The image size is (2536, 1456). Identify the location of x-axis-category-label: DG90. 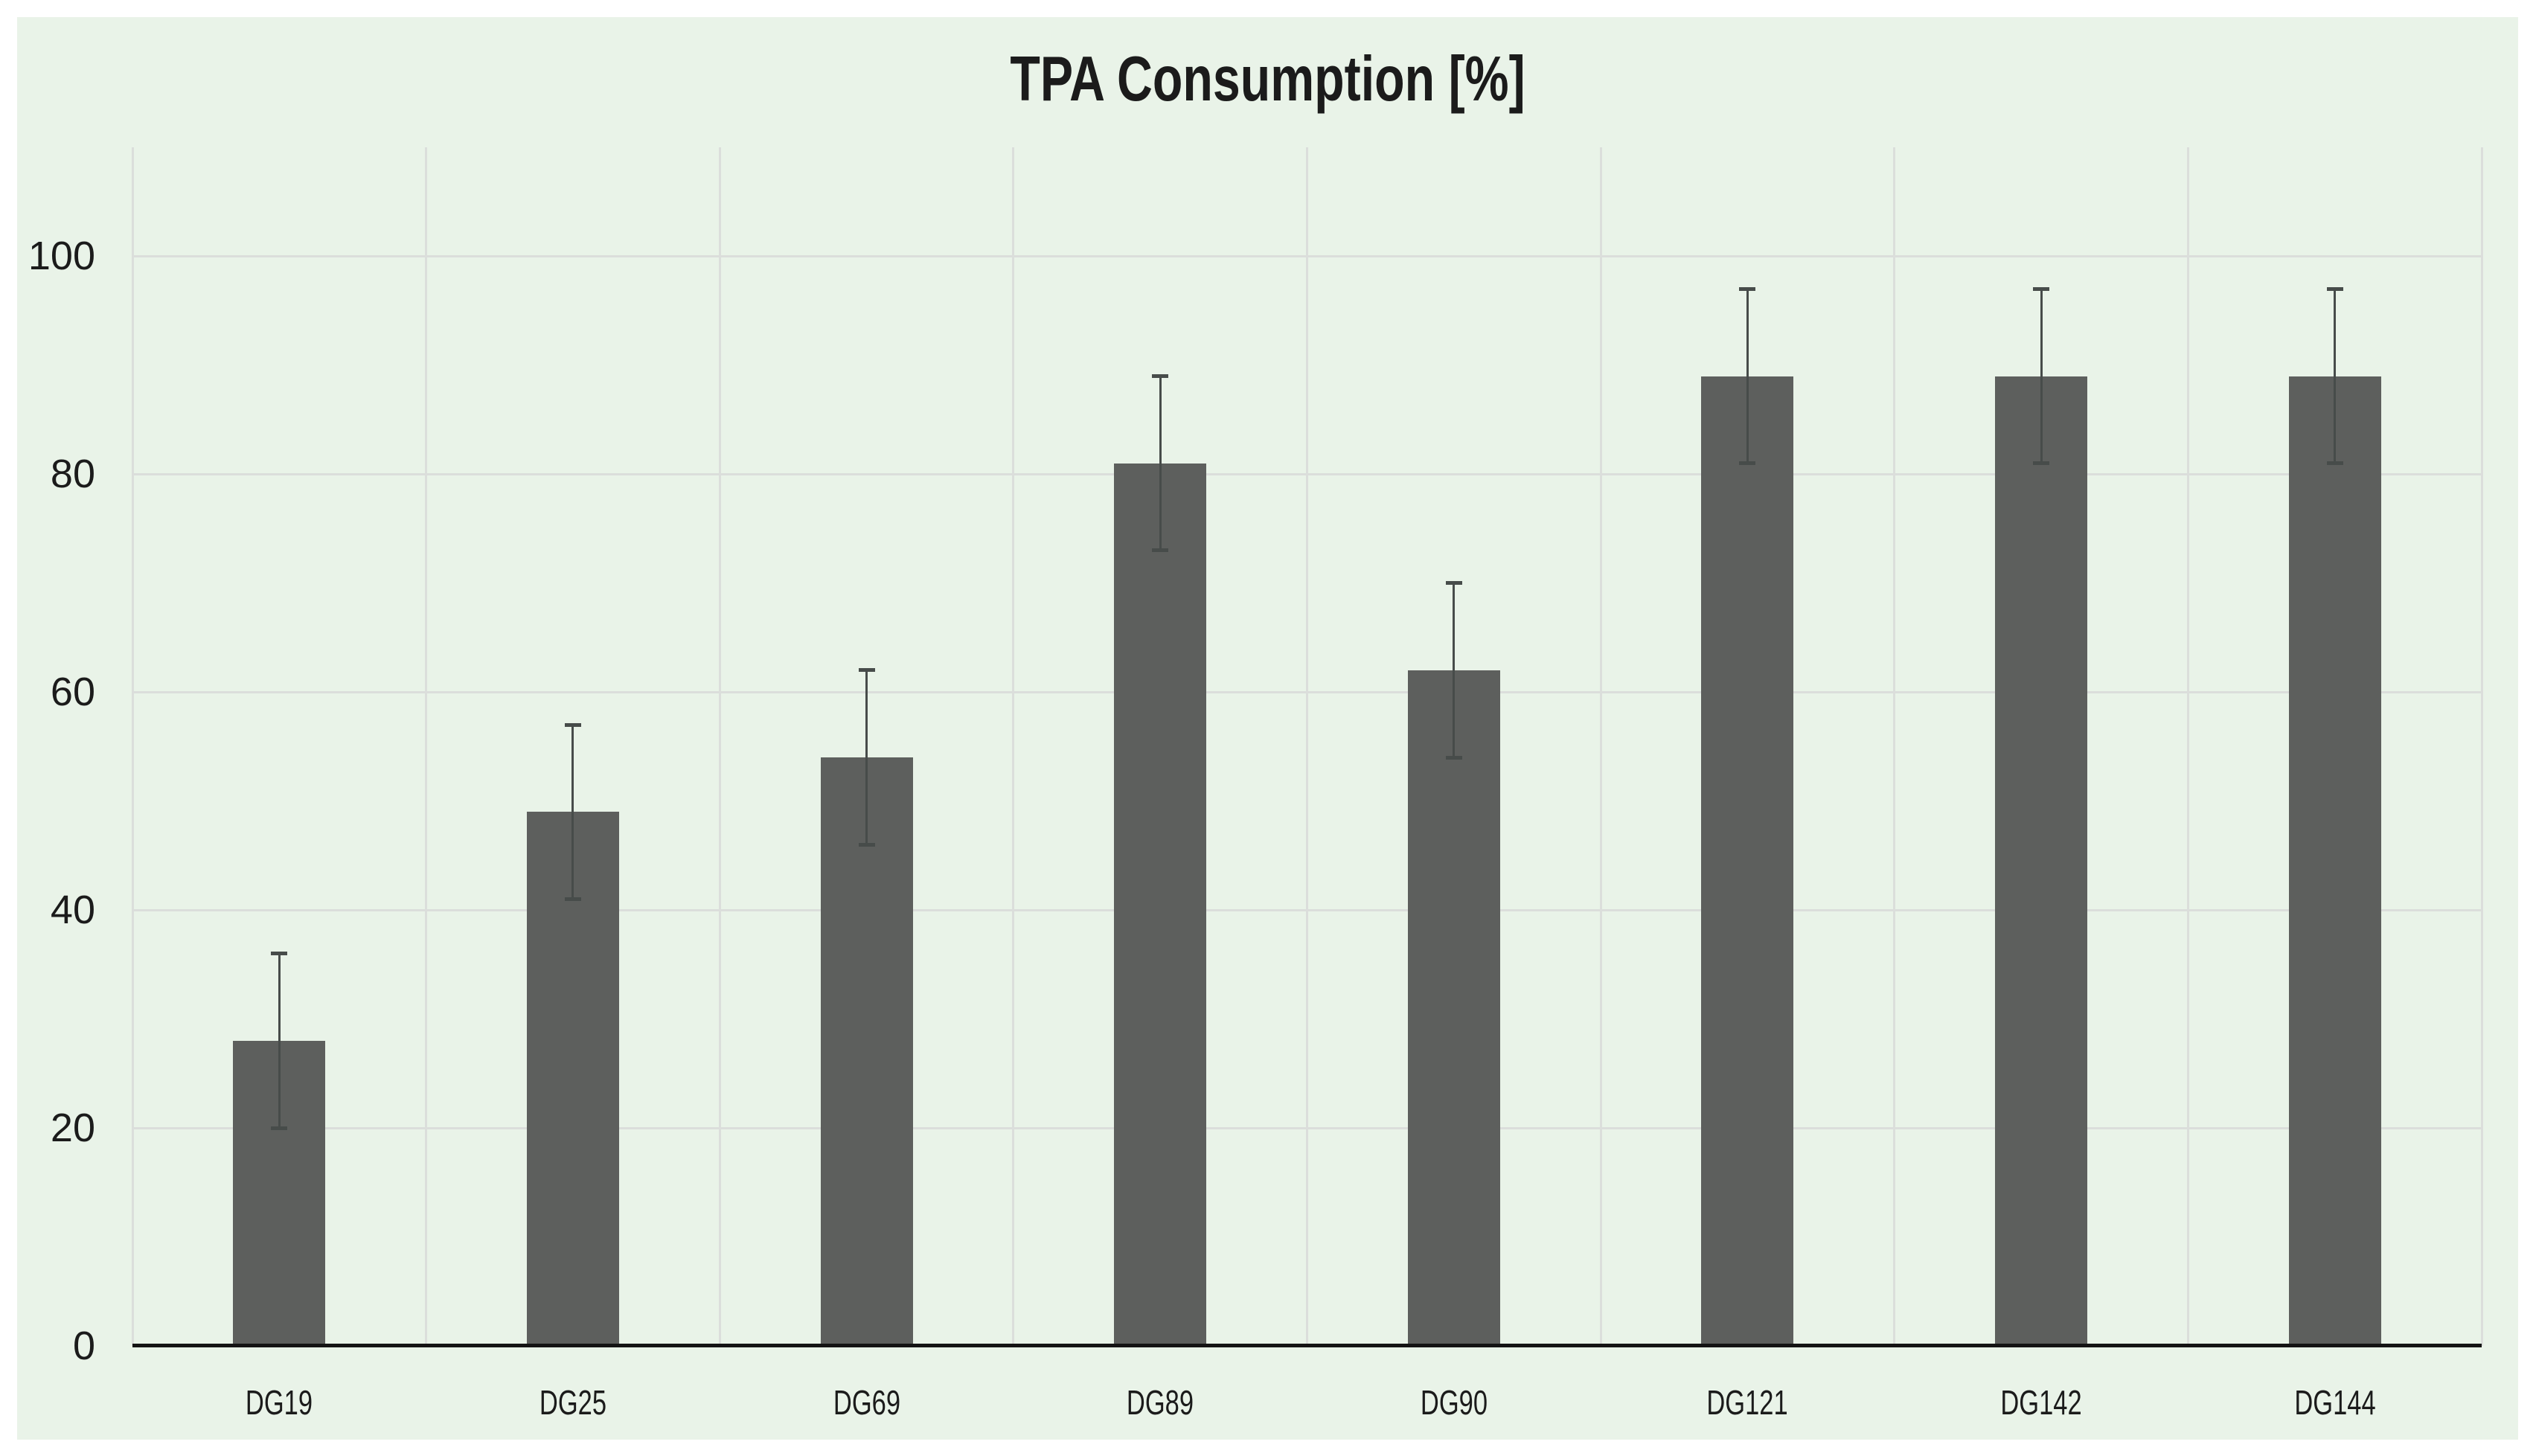
(1454, 1402).